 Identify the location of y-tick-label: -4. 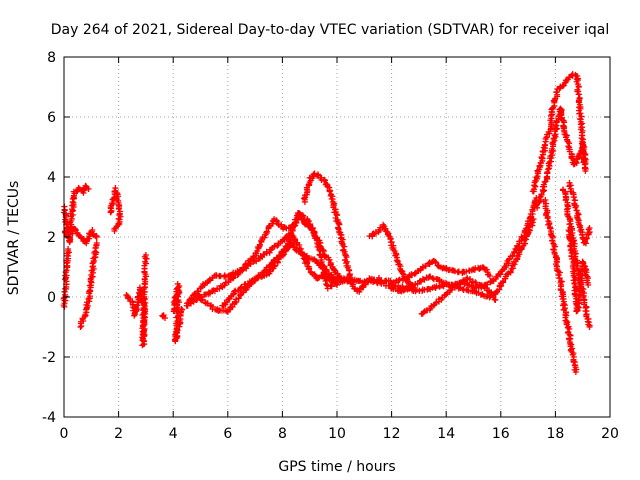
(49, 418).